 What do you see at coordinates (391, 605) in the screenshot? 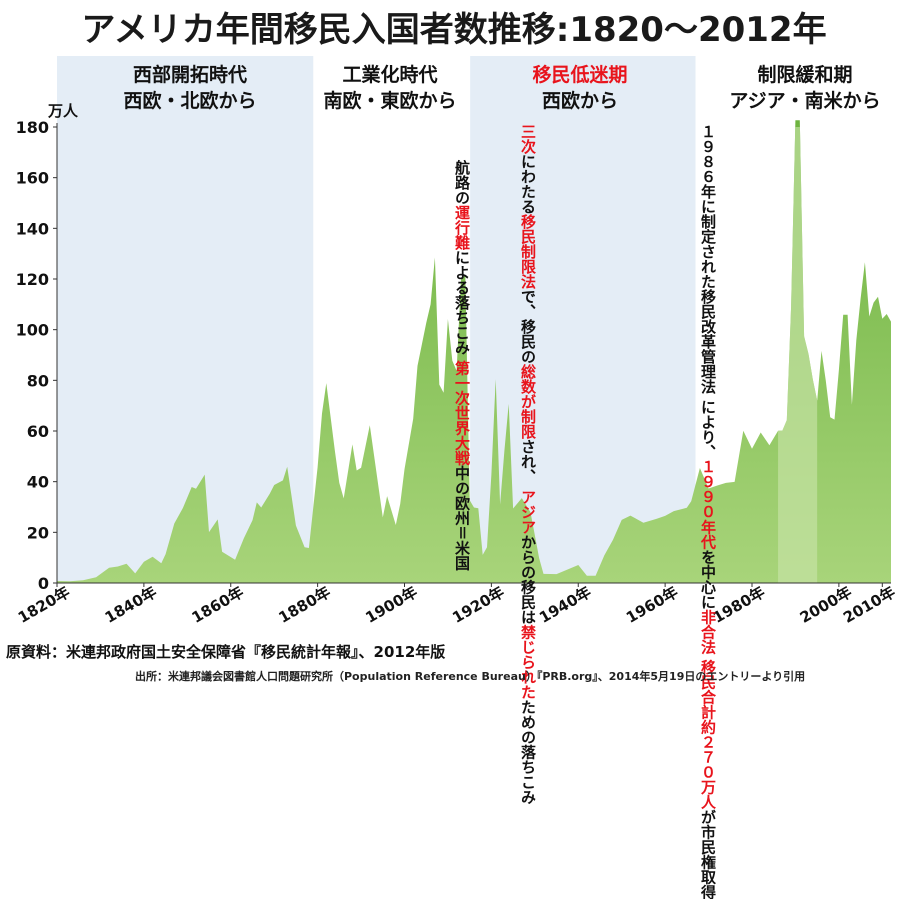
I see `x-tick-label: 1900年` at bounding box center [391, 605].